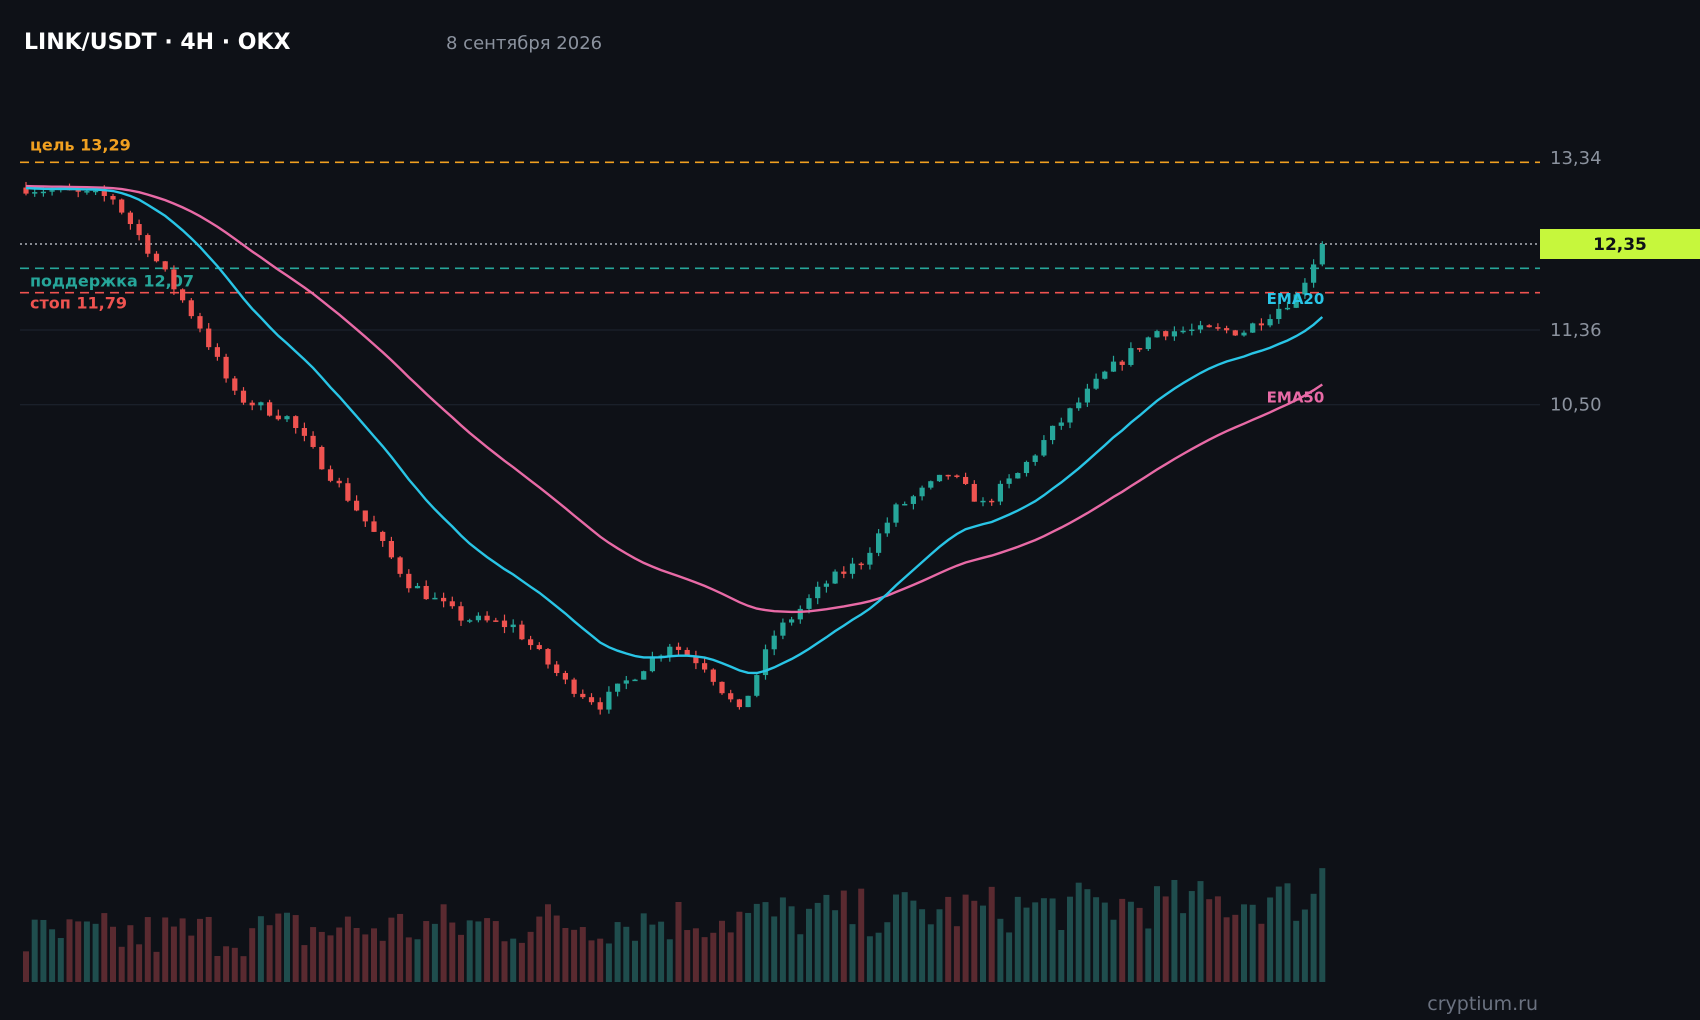  Describe the element at coordinates (112, 280) in the screenshot. I see `support-level-label: поддержка 12,07` at that location.